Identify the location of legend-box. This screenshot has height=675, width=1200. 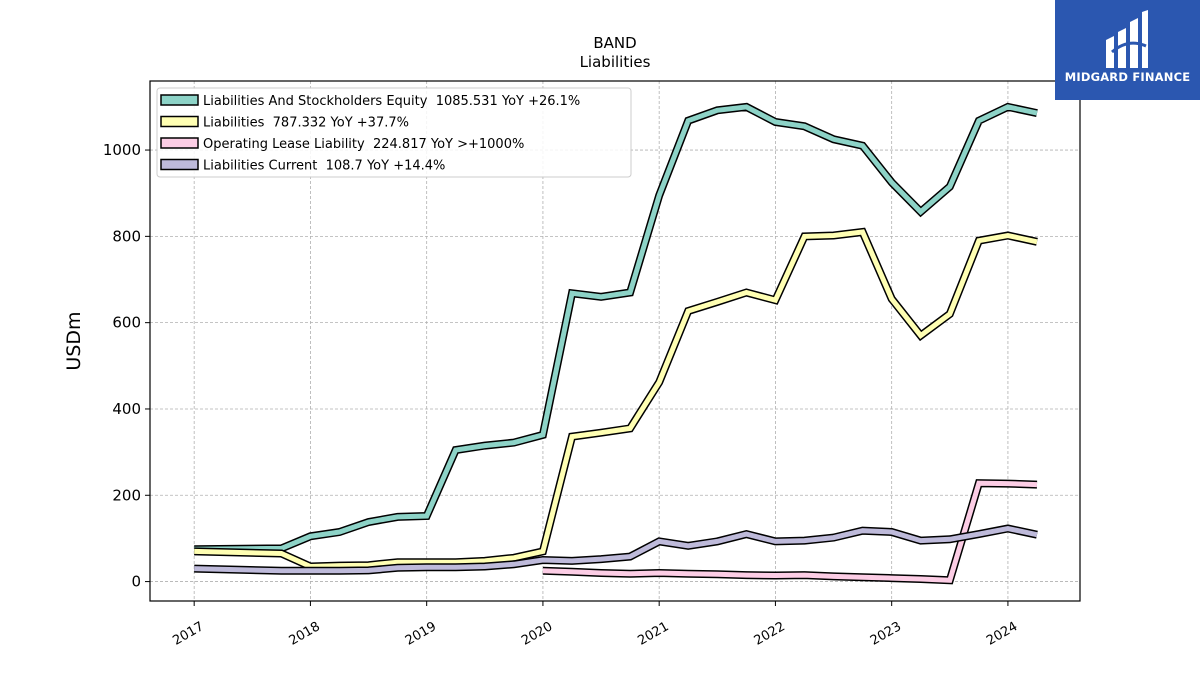
(394, 132).